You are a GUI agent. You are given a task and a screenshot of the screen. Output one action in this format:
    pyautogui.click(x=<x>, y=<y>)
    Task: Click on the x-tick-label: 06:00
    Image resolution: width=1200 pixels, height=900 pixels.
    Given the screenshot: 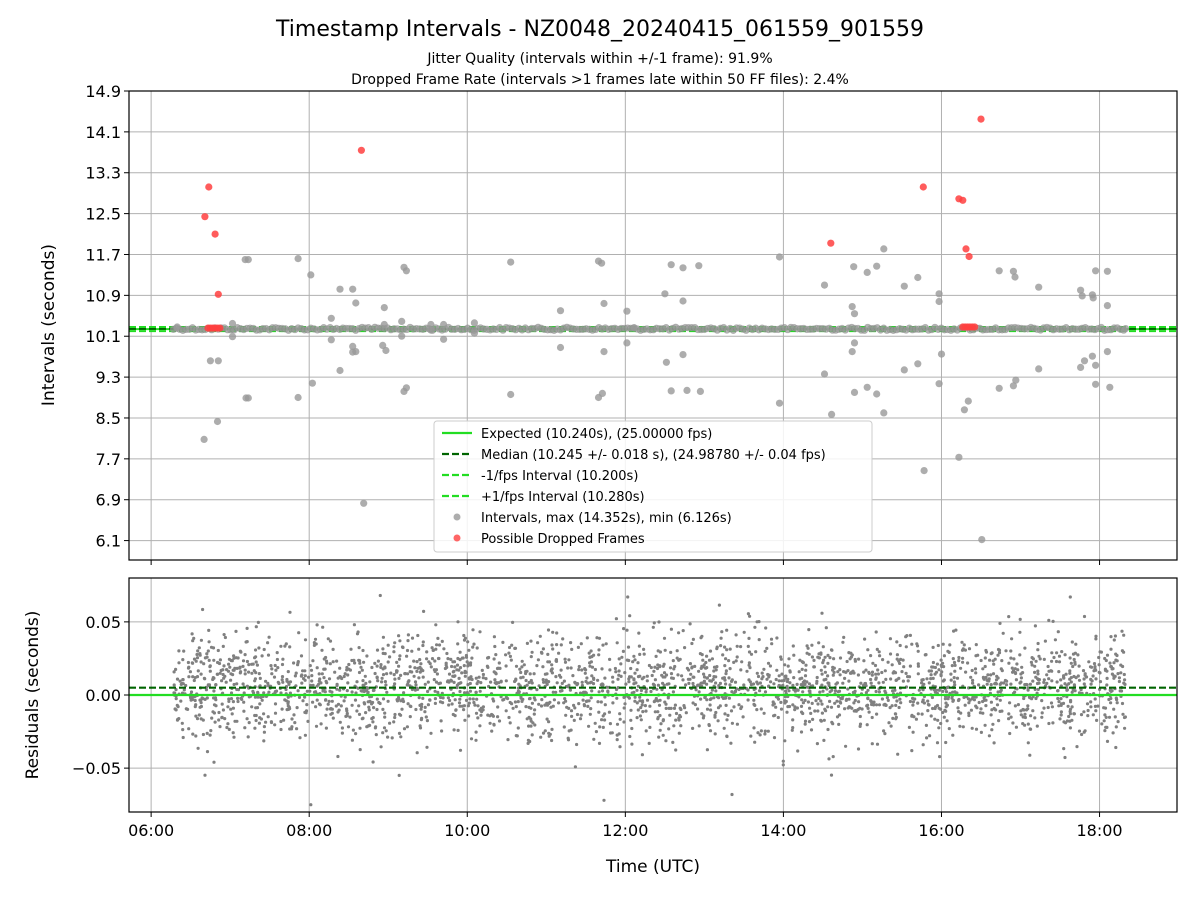 What is the action you would take?
    pyautogui.click(x=151, y=830)
    